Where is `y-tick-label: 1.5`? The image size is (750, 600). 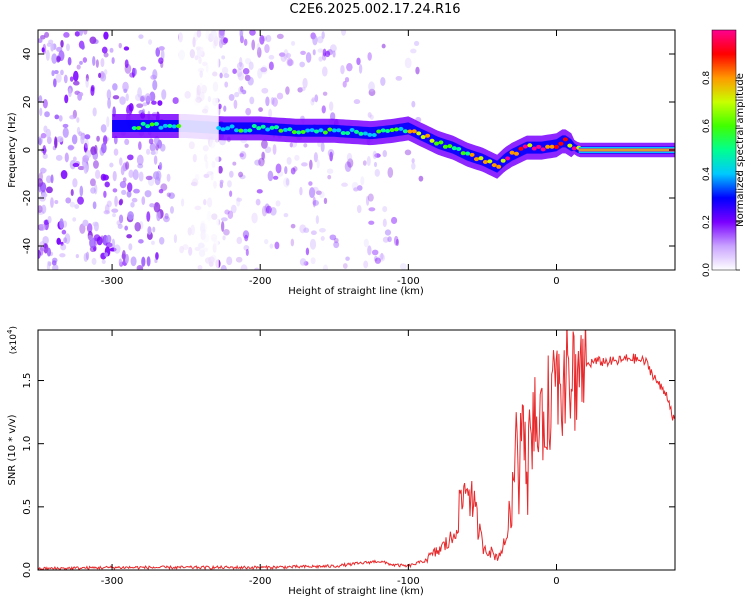
y-tick-label: 1.5 is located at coordinates (27, 381).